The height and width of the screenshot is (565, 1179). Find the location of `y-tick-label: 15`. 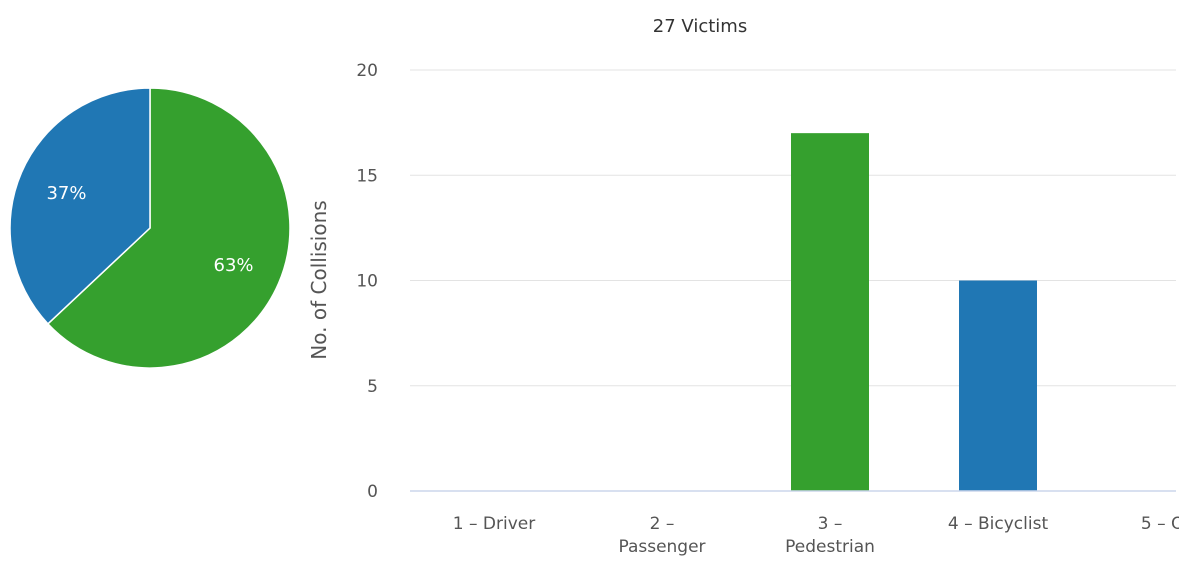

y-tick-label: 15 is located at coordinates (367, 176).